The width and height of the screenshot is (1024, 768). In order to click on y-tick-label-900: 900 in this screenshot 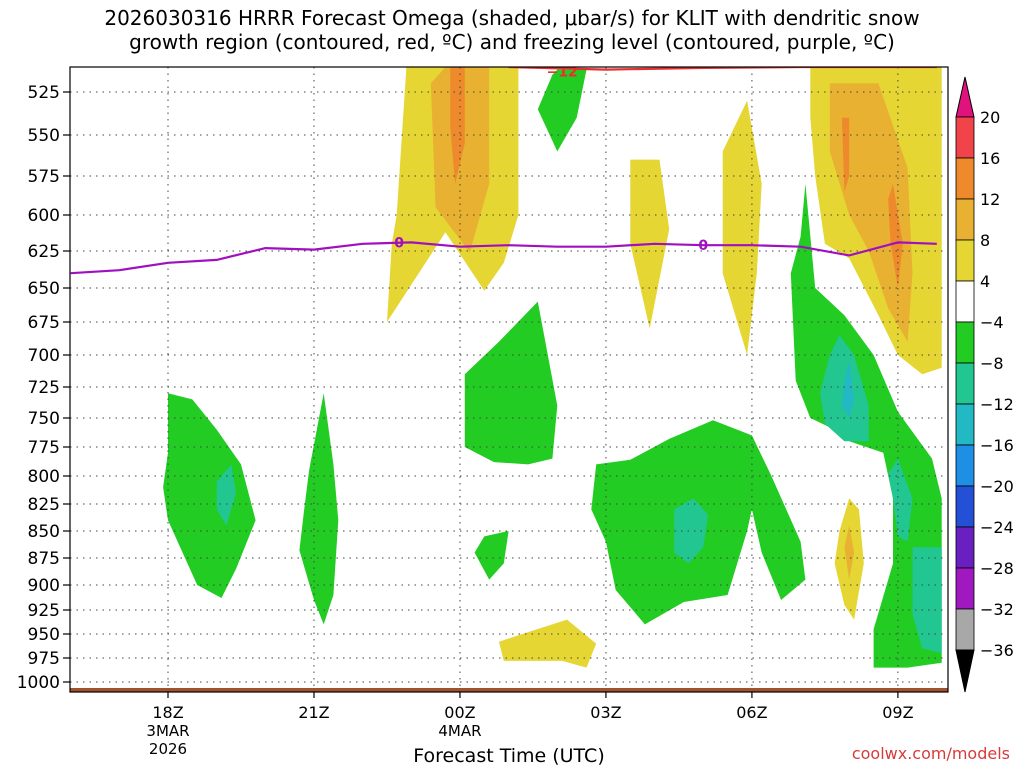, I will do `click(44, 586)`.